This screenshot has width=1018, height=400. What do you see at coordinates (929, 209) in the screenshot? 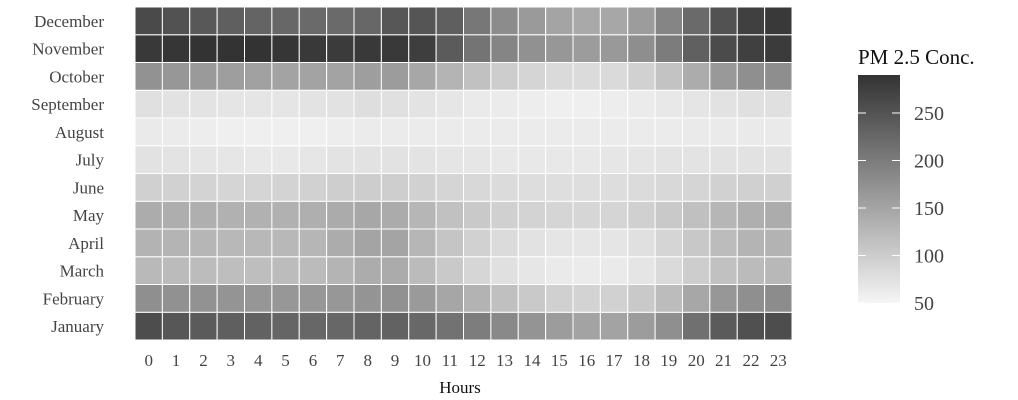
I see `colorbar-tick-label: 150` at bounding box center [929, 209].